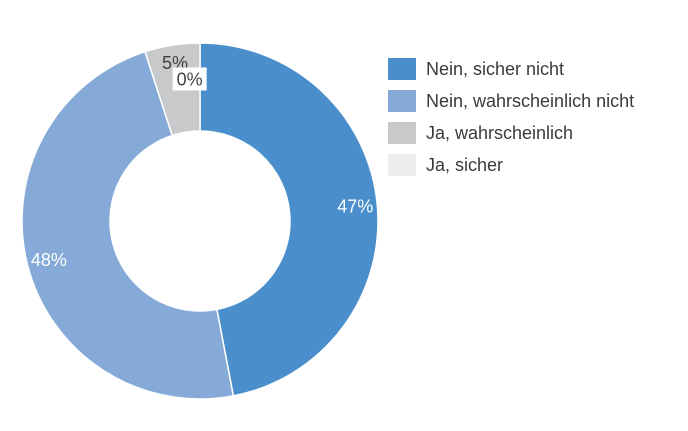  Describe the element at coordinates (530, 100) in the screenshot. I see `legend-label: Nein, wahrscheinlich nicht` at that location.